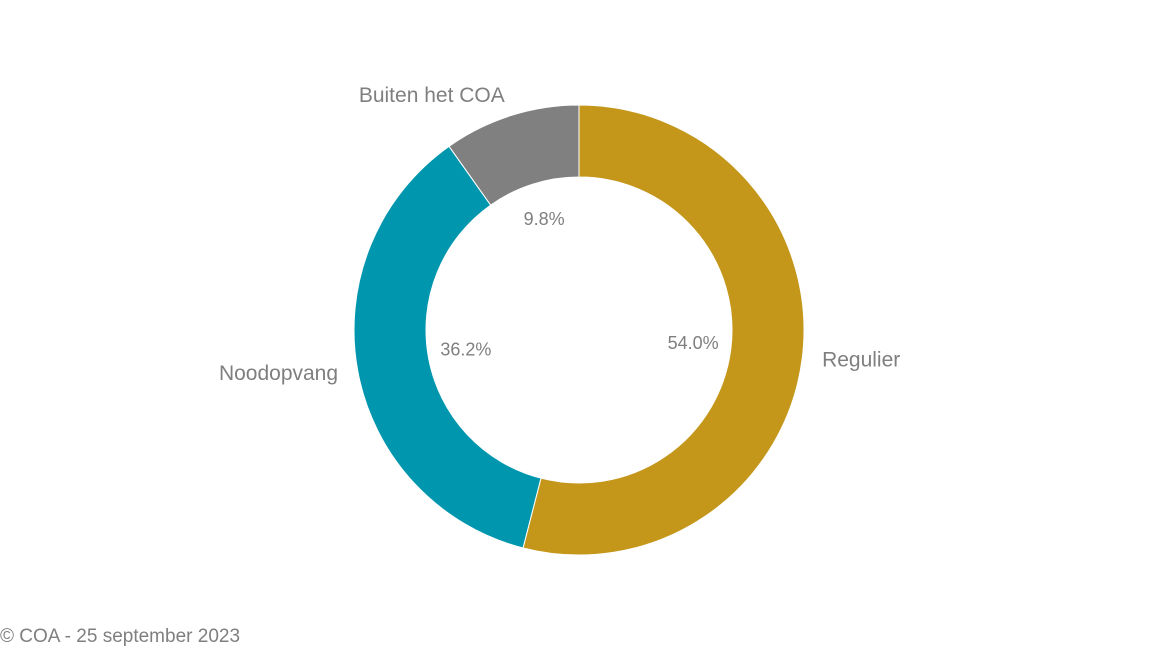 The width and height of the screenshot is (1160, 654). I want to click on data-label: 36.2%, so click(465, 350).